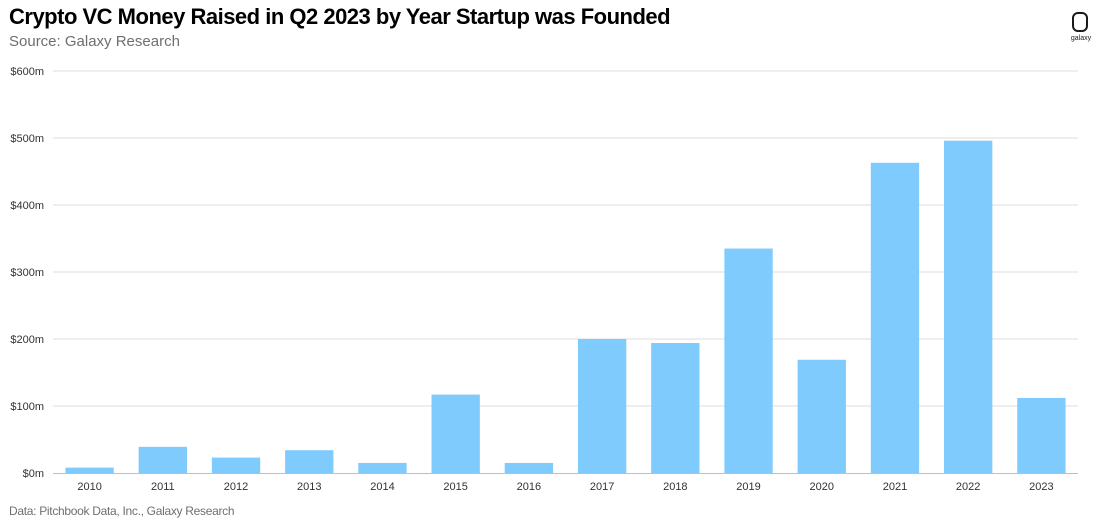 Image resolution: width=1100 pixels, height=525 pixels. I want to click on bar-2010, so click(89, 470).